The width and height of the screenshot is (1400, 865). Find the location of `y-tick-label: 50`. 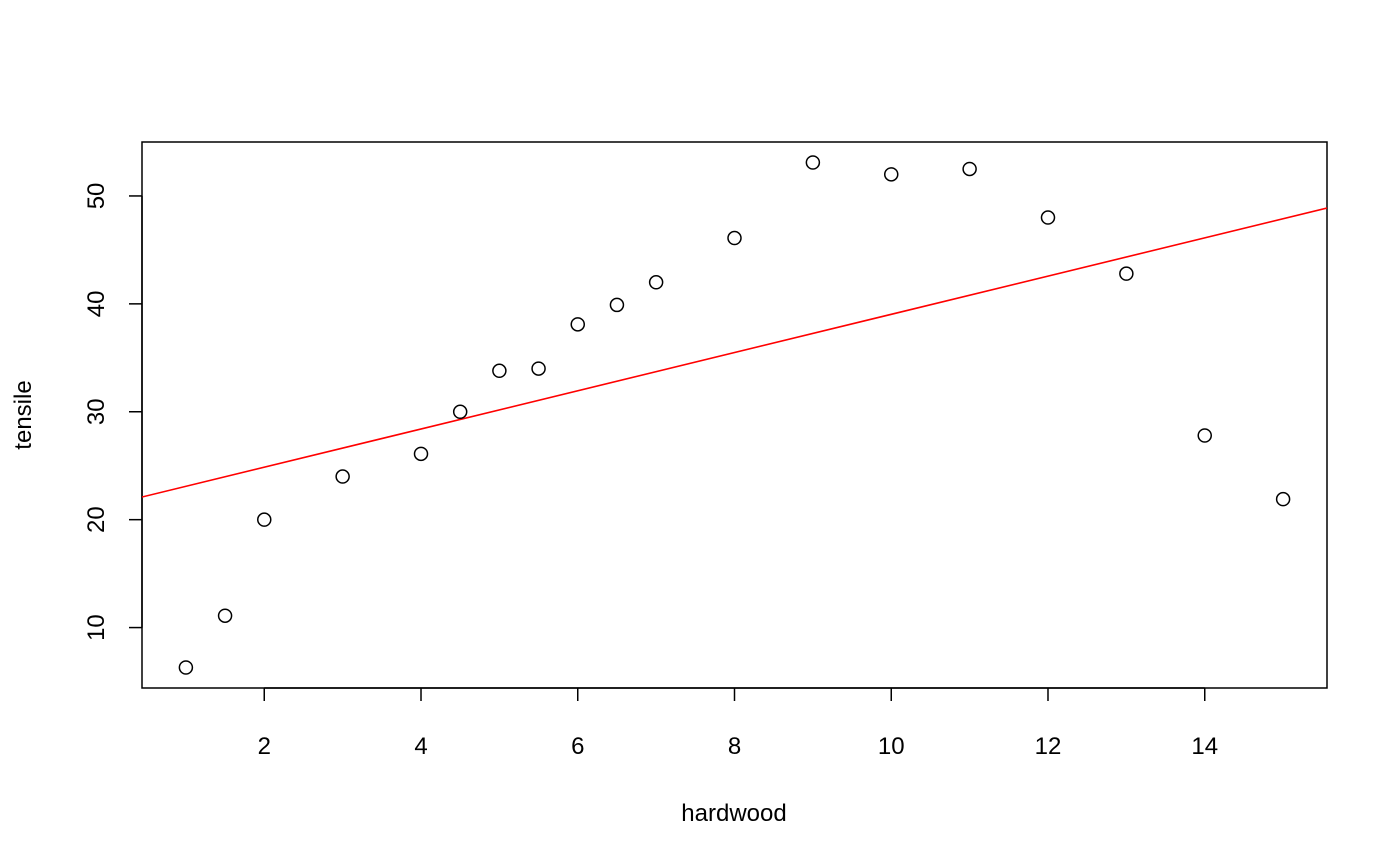

y-tick-label: 50 is located at coordinates (96, 196).